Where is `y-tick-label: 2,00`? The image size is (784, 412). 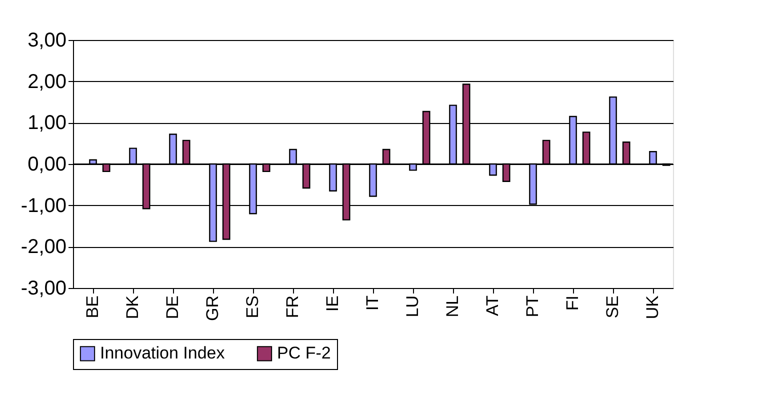
y-tick-label: 2,00 is located at coordinates (47, 81).